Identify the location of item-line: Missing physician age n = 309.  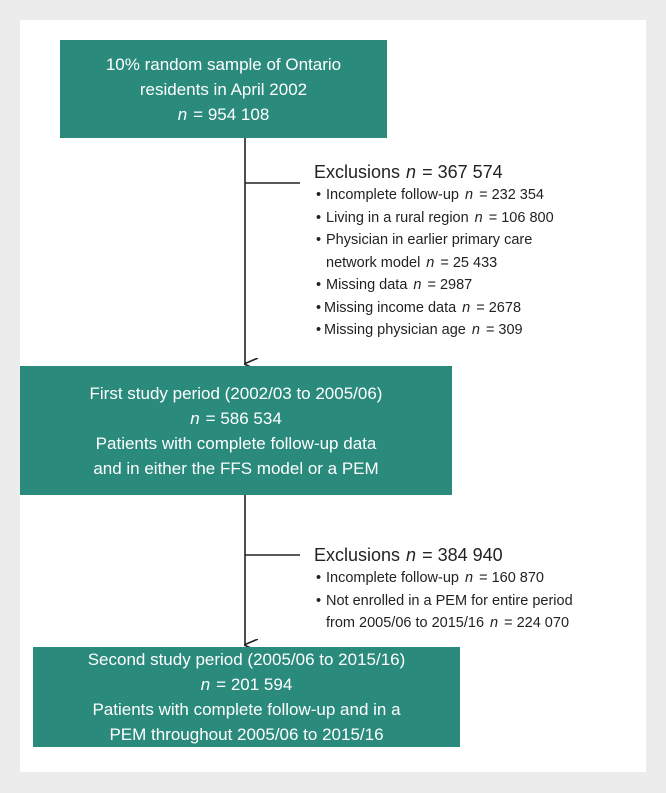
(439, 330).